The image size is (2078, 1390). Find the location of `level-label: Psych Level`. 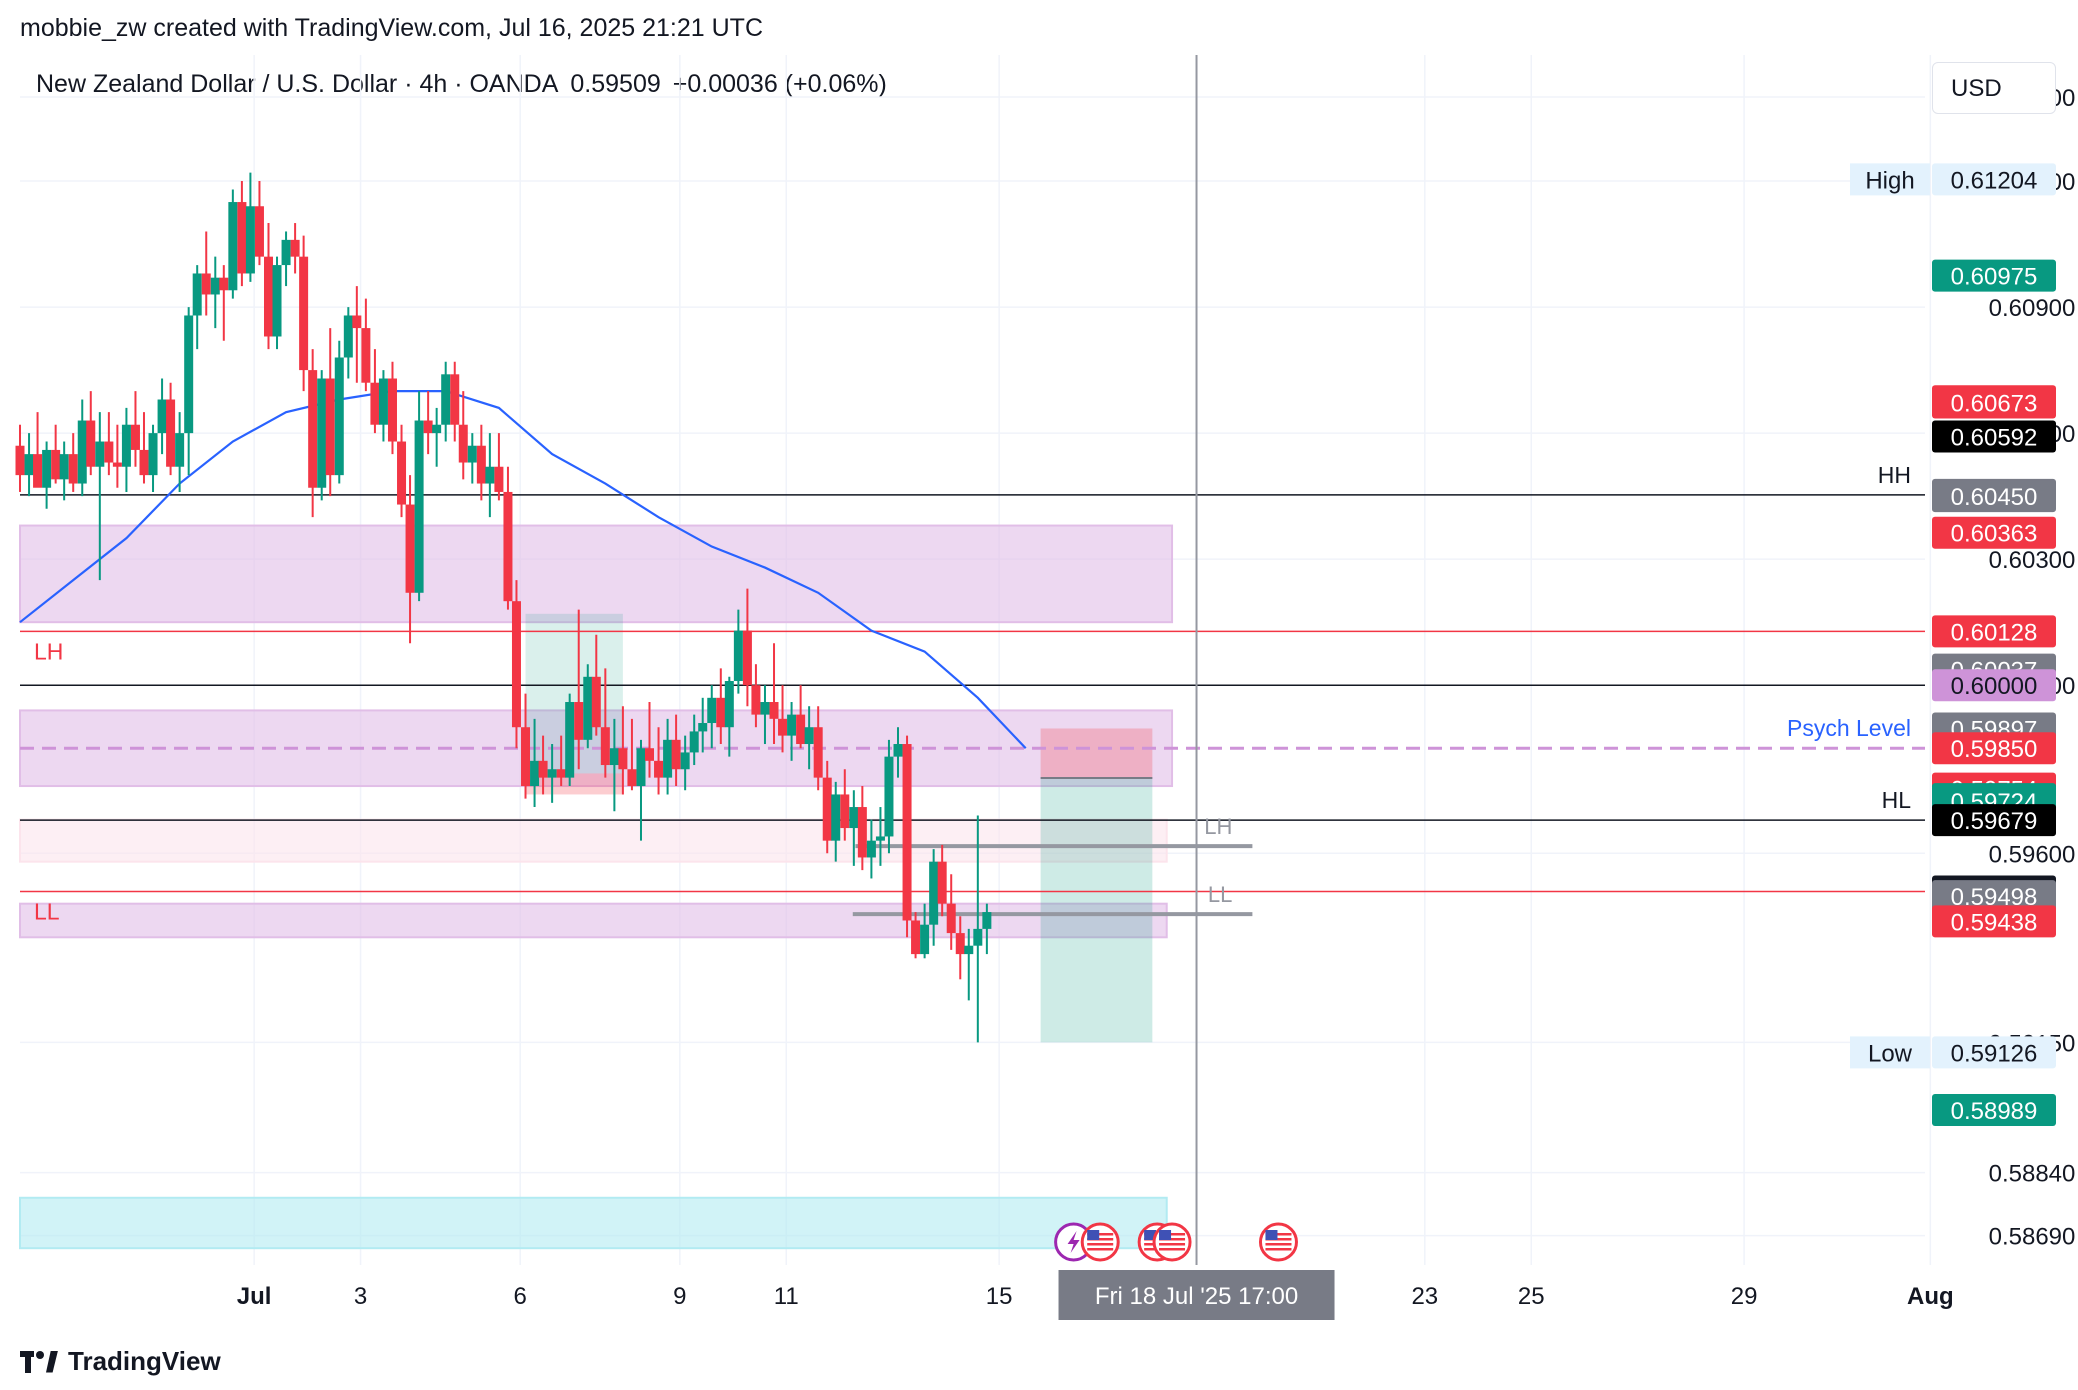

level-label: Psych Level is located at coordinates (1849, 728).